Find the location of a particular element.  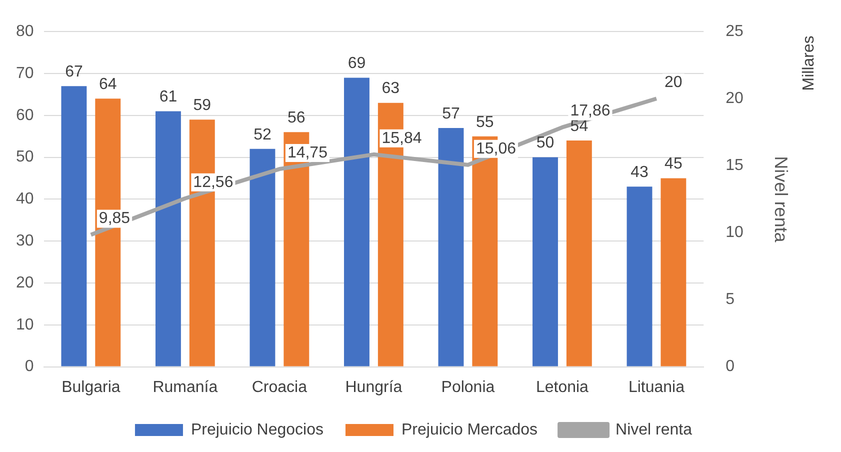

data-label: 61 is located at coordinates (168, 97).